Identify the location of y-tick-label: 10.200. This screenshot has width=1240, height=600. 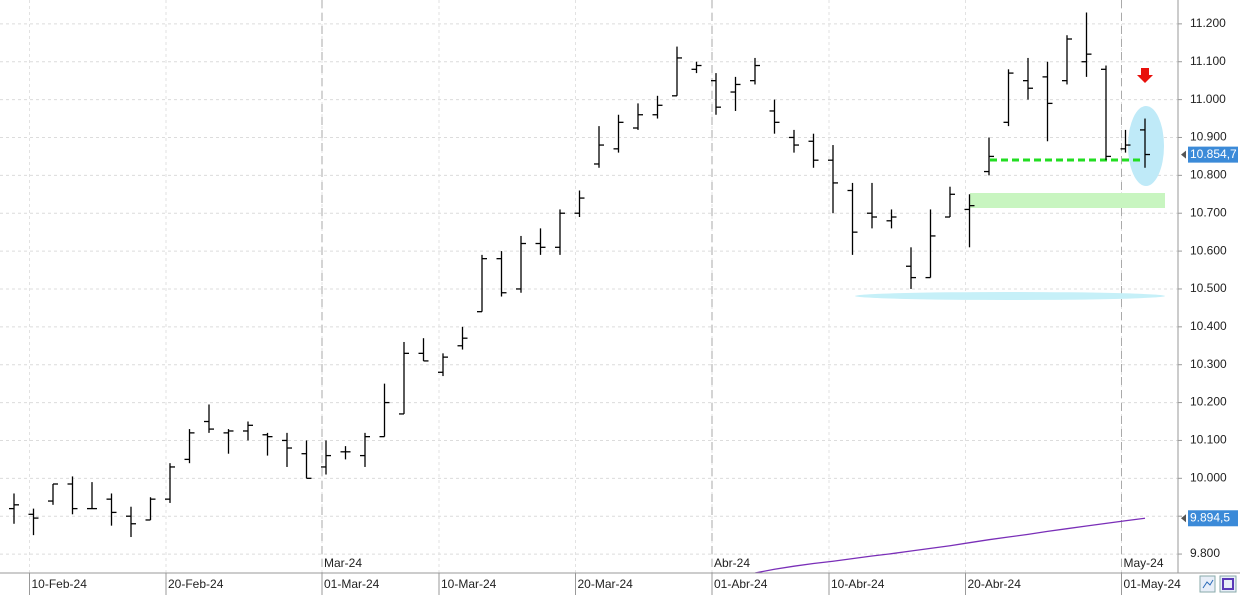
(1208, 402).